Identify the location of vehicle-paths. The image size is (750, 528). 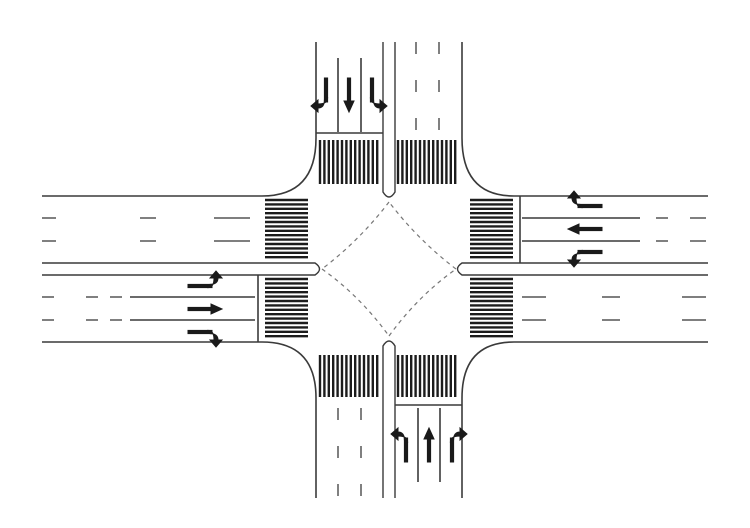
(389, 269).